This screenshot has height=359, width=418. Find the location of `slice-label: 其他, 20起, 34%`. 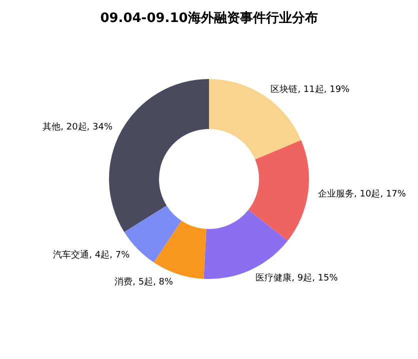

slice-label: 其他, 20起, 34% is located at coordinates (77, 127).